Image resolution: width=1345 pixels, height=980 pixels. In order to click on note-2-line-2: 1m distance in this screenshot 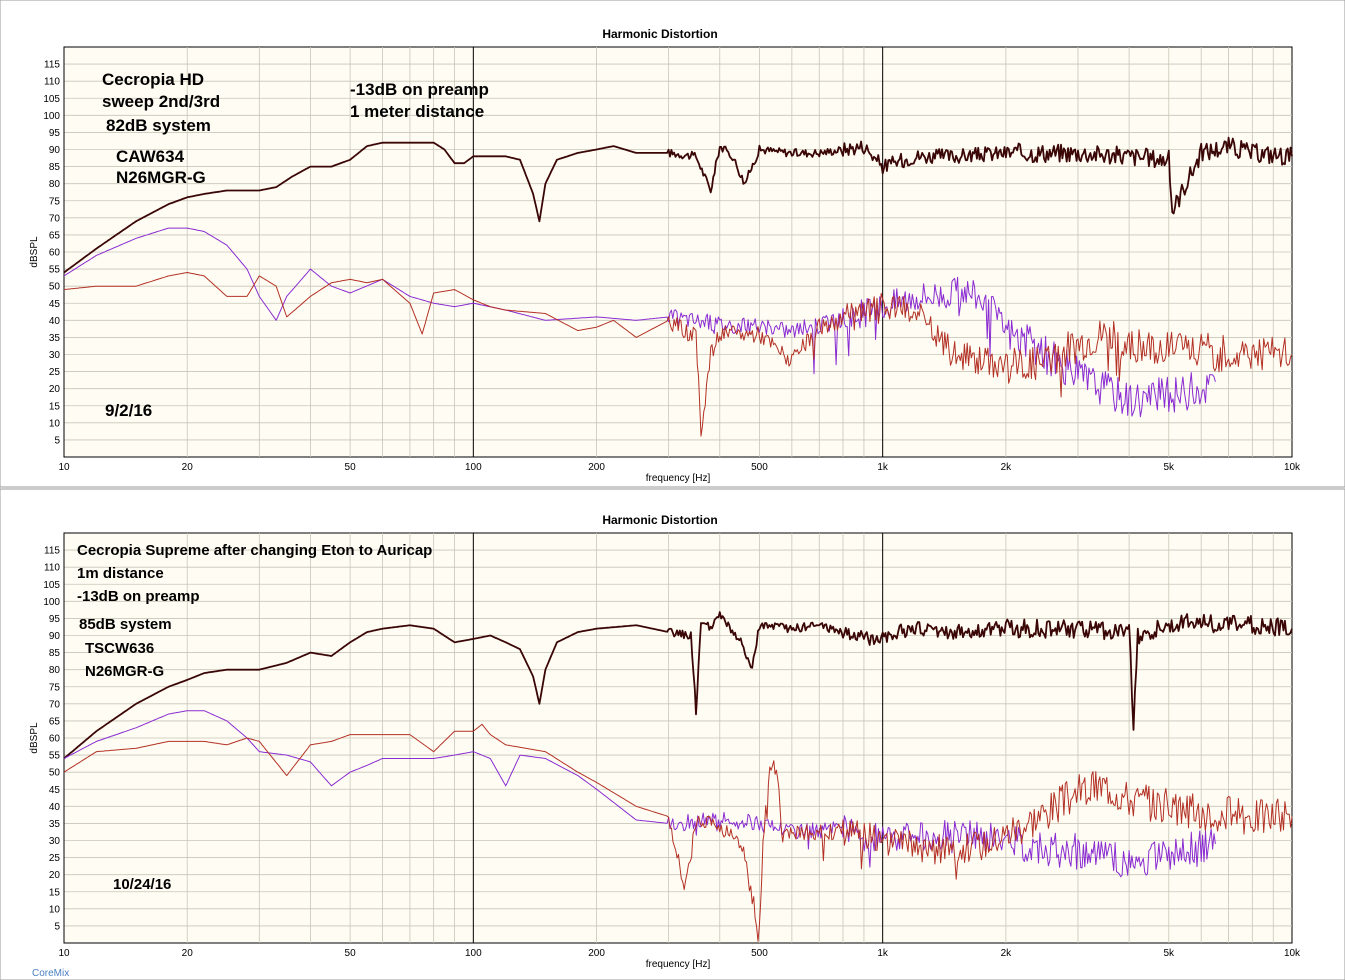, I will do `click(120, 573)`.